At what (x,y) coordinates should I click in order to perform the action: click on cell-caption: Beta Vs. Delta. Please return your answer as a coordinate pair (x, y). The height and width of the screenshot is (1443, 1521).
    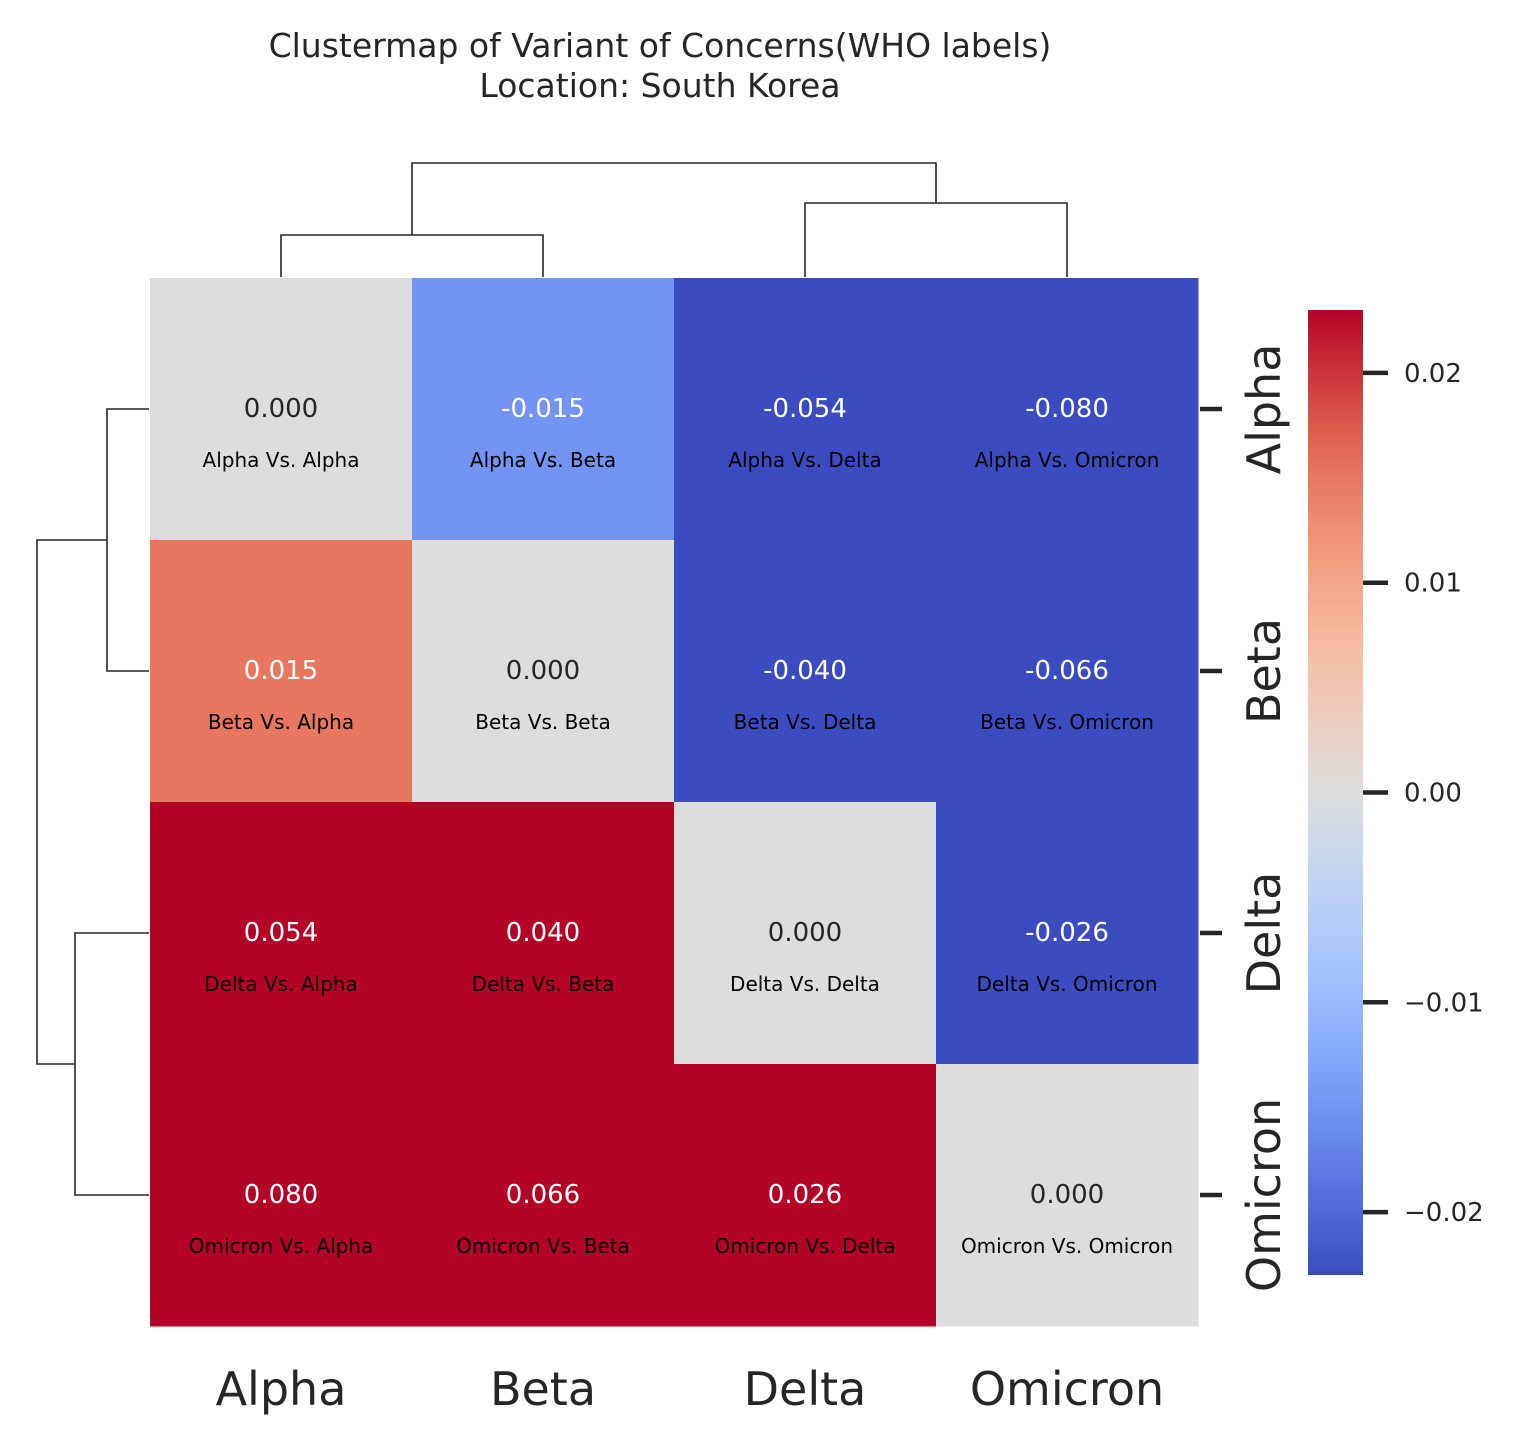
    Looking at the image, I should click on (805, 722).